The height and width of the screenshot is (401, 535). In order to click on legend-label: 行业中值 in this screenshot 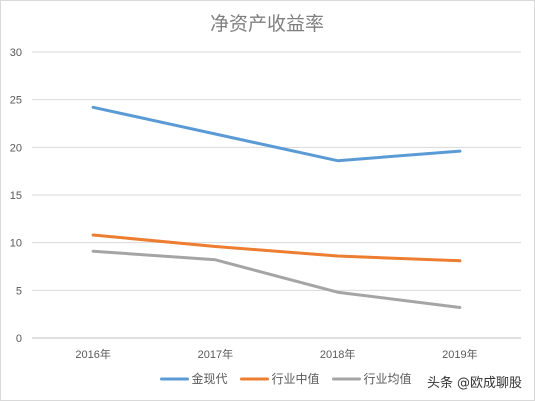, I will do `click(296, 378)`.